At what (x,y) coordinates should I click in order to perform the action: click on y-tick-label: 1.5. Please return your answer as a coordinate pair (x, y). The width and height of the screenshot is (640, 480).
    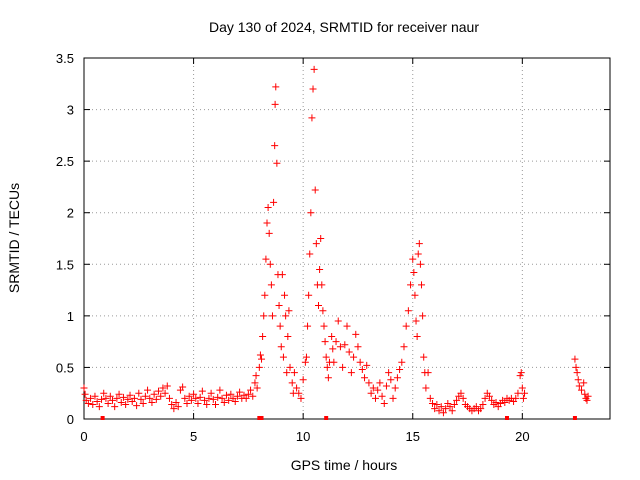
    Looking at the image, I should click on (65, 264).